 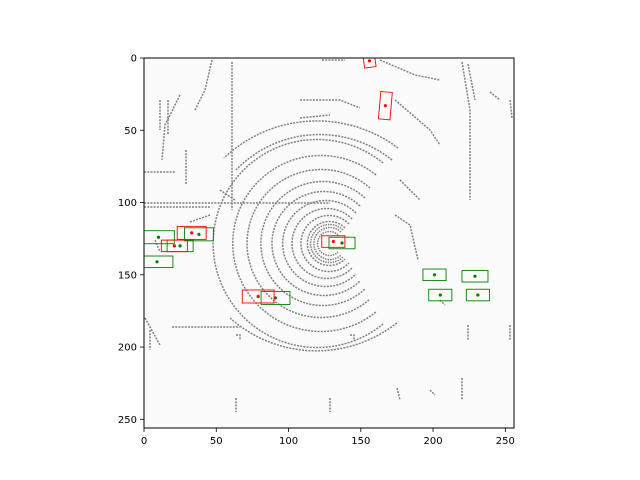 What do you see at coordinates (131, 240) in the screenshot?
I see `y-axis: 0 50 100 150 200 250` at bounding box center [131, 240].